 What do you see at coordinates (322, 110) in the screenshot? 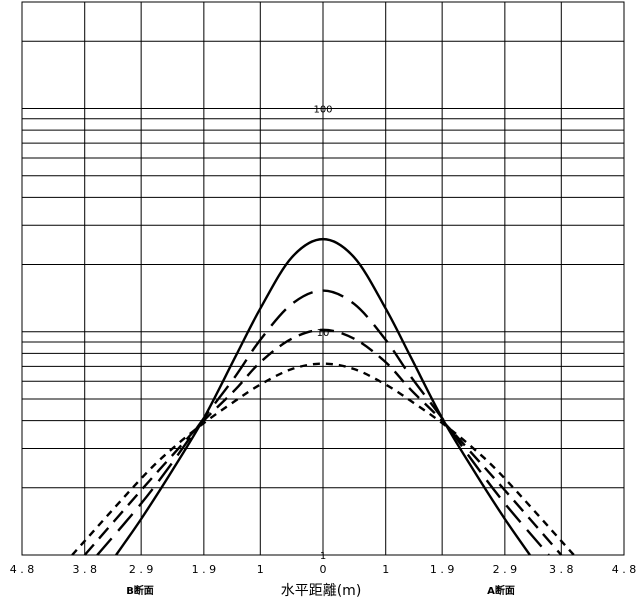
I see `y-tick-label: 100` at bounding box center [322, 110].